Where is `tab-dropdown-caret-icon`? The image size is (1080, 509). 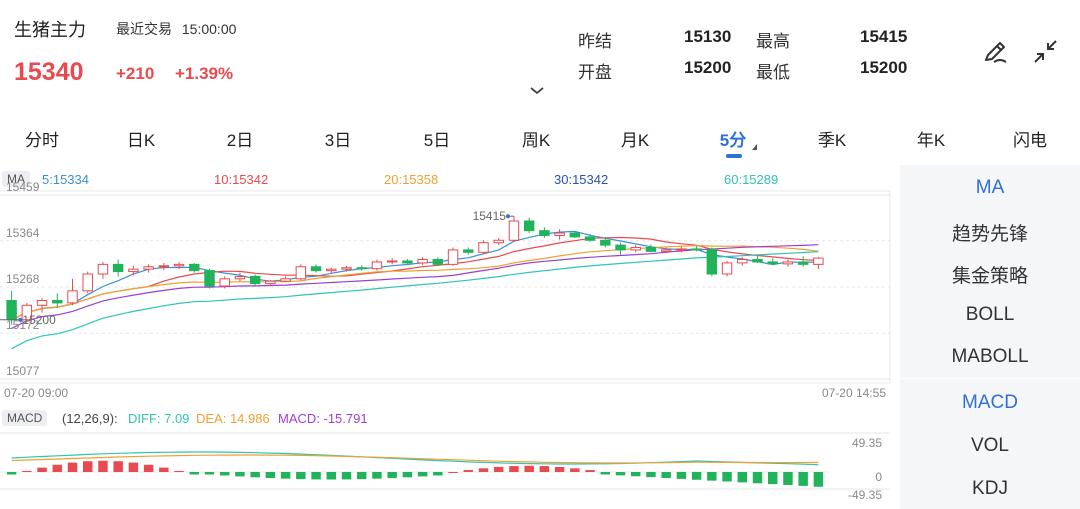
tab-dropdown-caret-icon is located at coordinates (754, 147).